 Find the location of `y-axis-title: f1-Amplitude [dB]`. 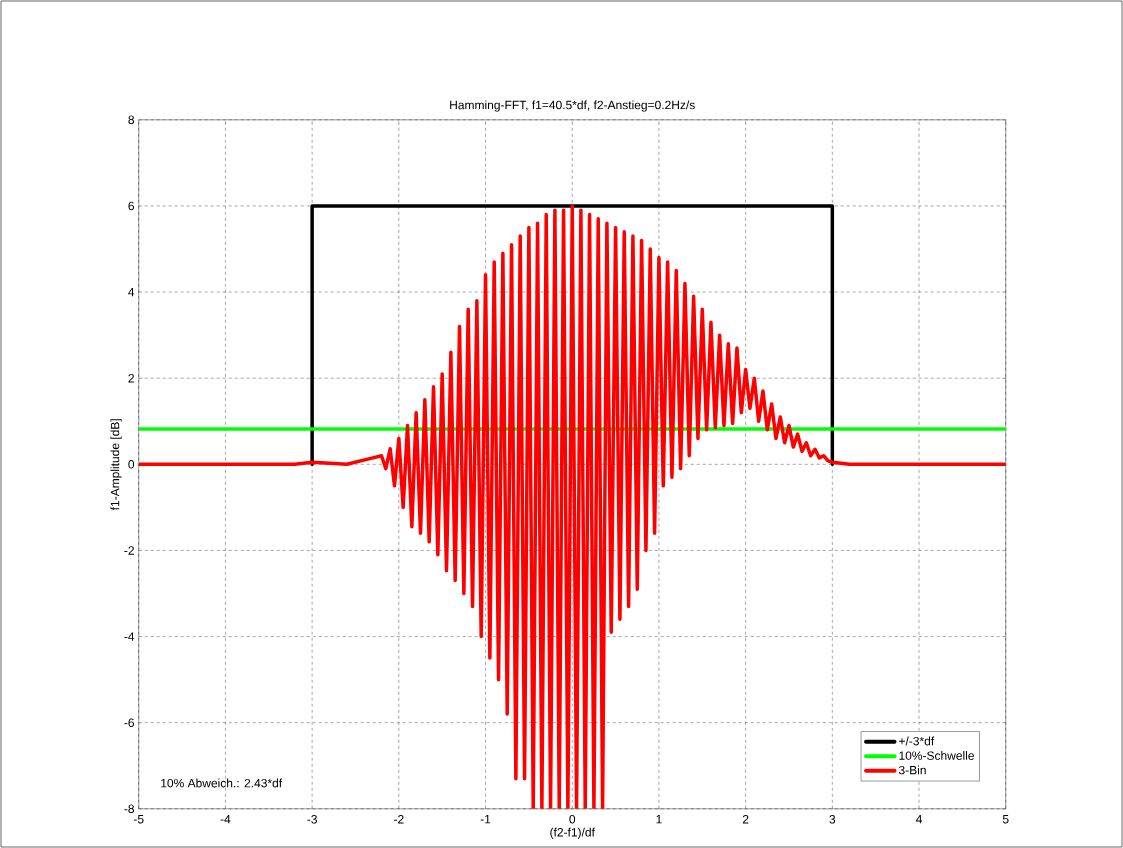

y-axis-title: f1-Amplitude [dB] is located at coordinates (116, 465).